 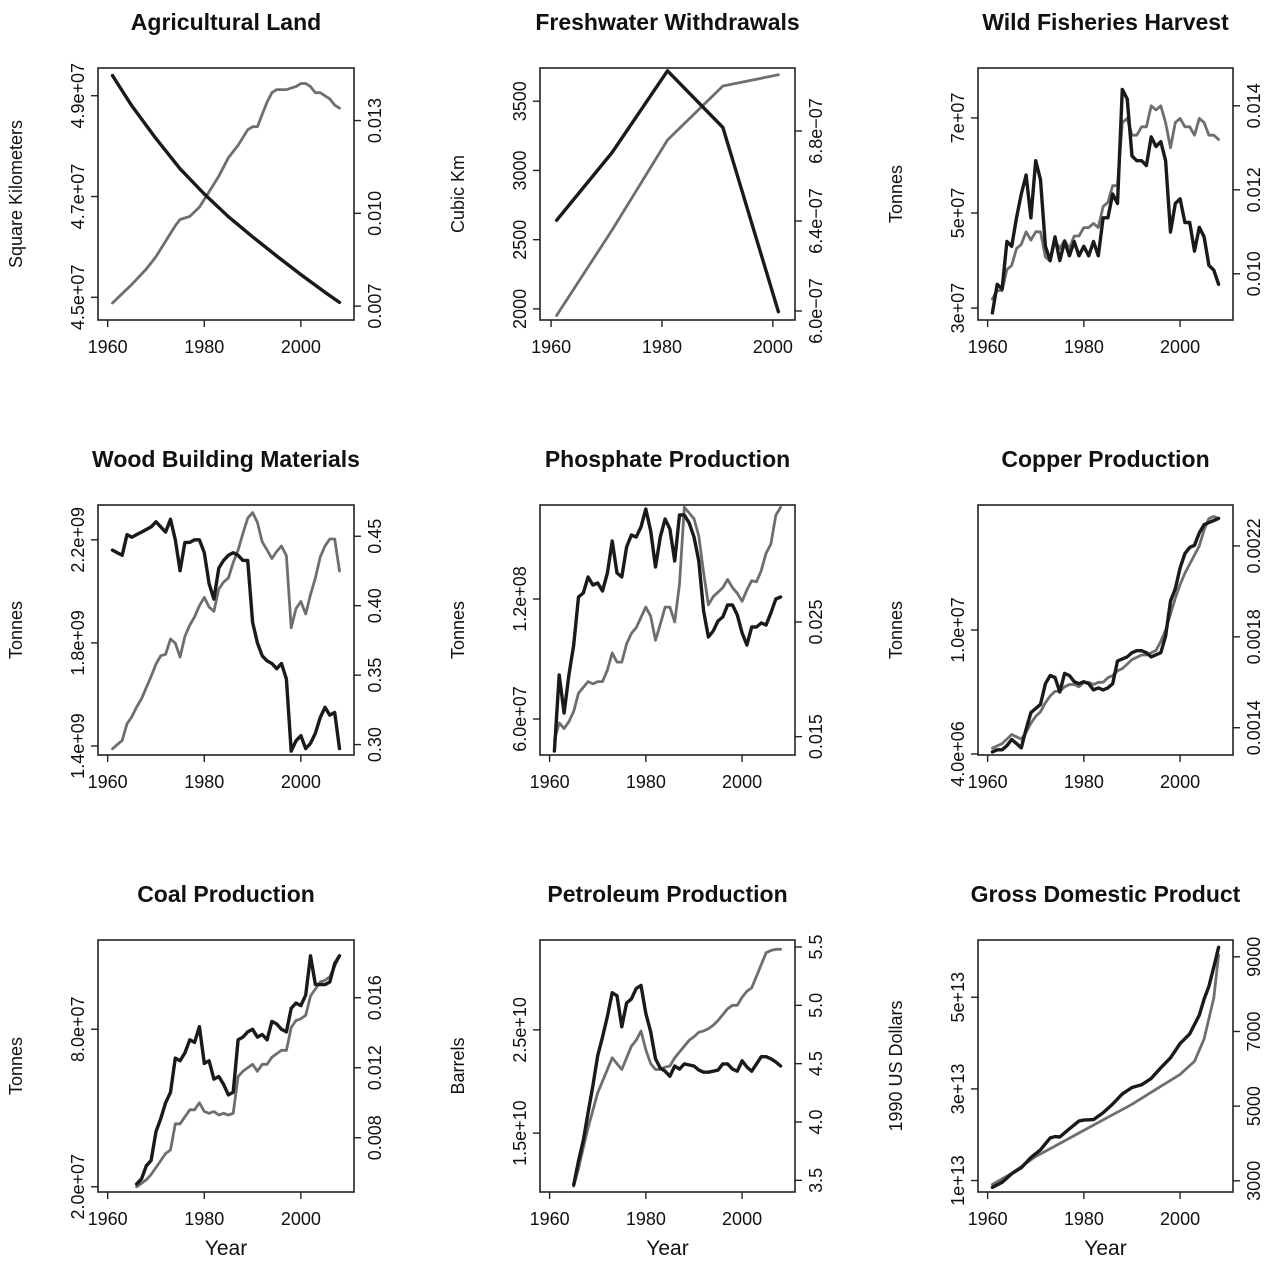 I want to click on y-right-tick-label: 0.0022, so click(x=1254, y=545).